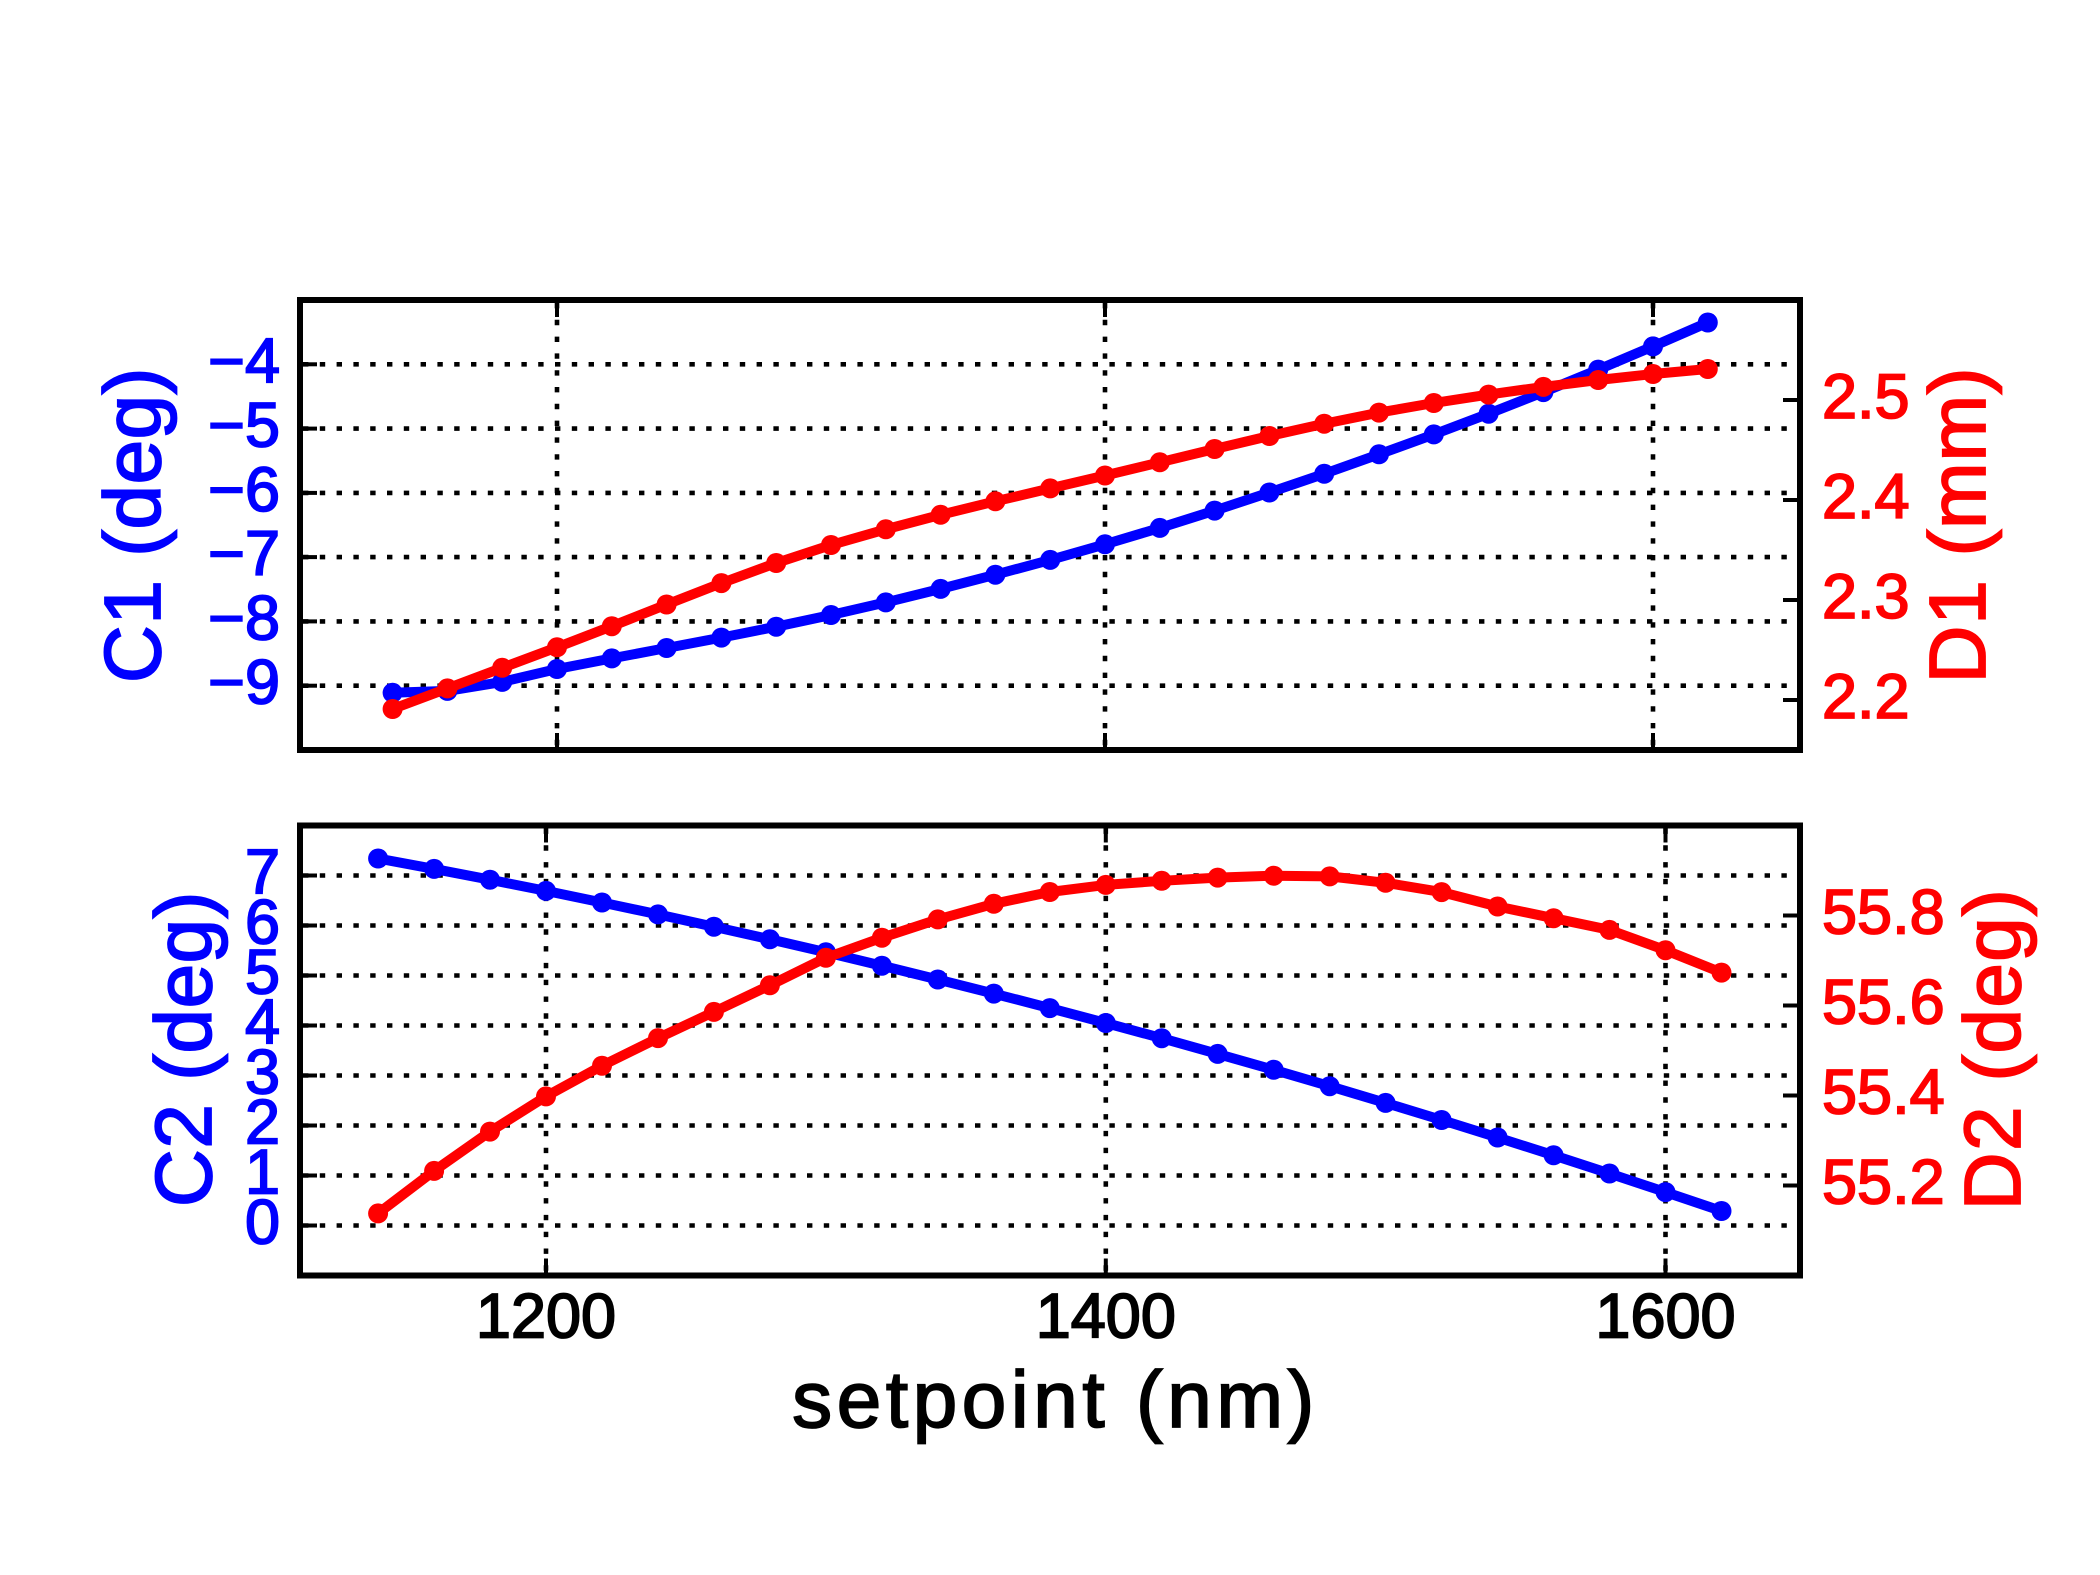 This screenshot has height=1575, width=2100. I want to click on svg-text: −5, so click(244, 426).